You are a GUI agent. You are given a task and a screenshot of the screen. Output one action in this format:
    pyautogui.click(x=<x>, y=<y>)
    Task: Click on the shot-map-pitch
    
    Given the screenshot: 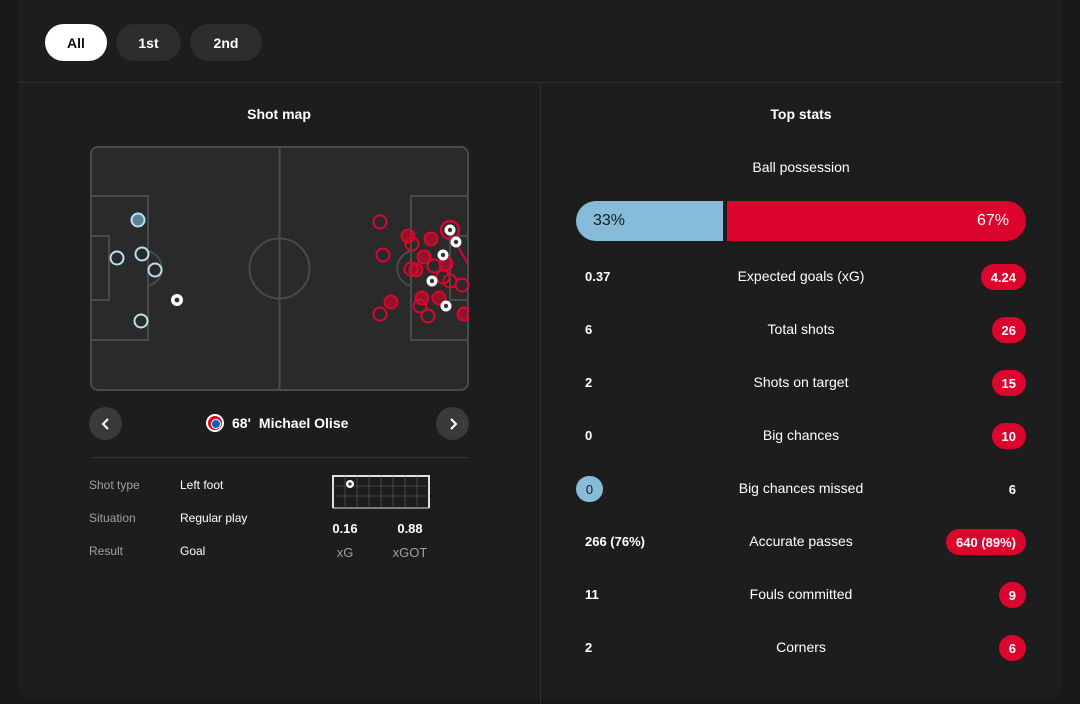 What is the action you would take?
    pyautogui.click(x=279, y=268)
    